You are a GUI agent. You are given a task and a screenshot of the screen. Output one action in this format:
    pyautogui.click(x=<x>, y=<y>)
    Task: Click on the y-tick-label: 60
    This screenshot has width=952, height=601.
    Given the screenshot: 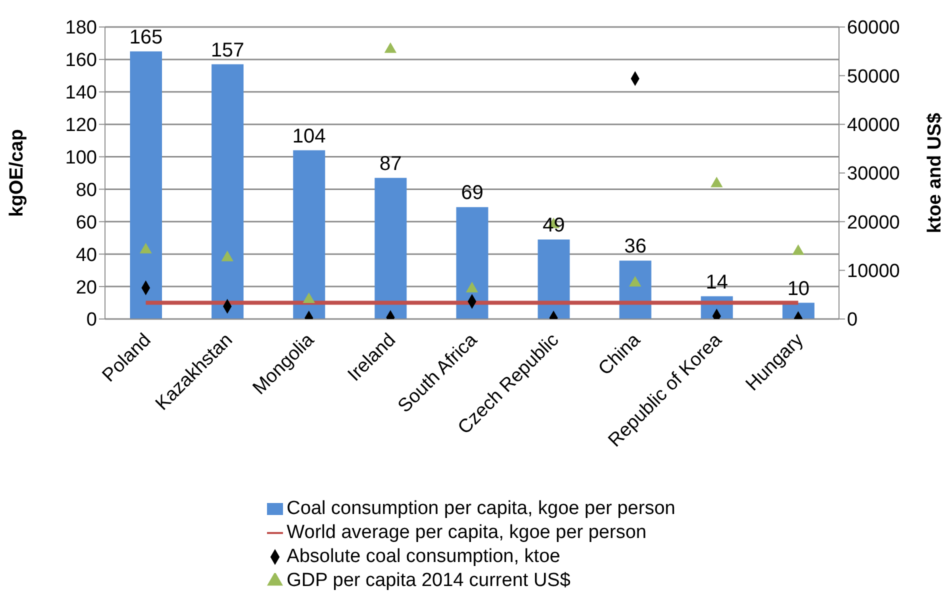 What is the action you would take?
    pyautogui.click(x=86, y=223)
    